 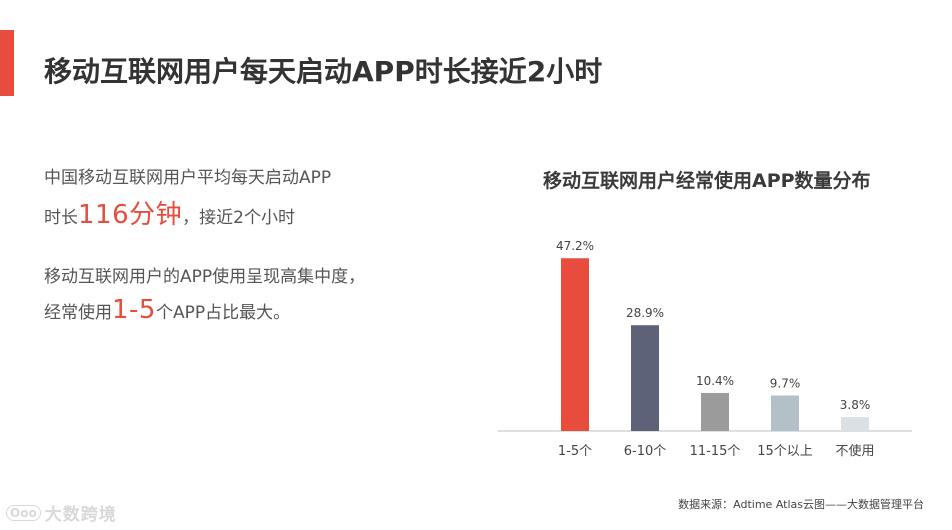 I want to click on category-label-4: 15个以上, so click(x=785, y=451).